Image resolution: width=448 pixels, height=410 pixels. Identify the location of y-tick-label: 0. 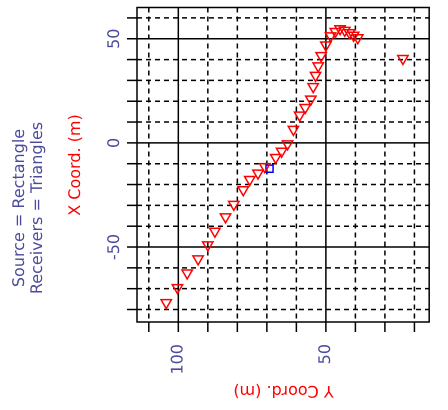
(114, 143).